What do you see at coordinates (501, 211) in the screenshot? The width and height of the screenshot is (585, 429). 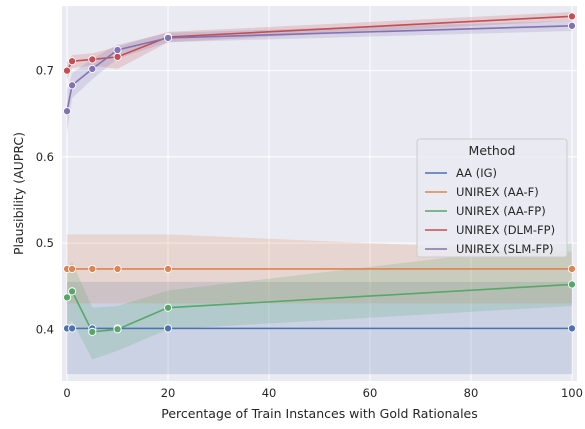 I see `legend-label: UNIREX (AA-FP)` at bounding box center [501, 211].